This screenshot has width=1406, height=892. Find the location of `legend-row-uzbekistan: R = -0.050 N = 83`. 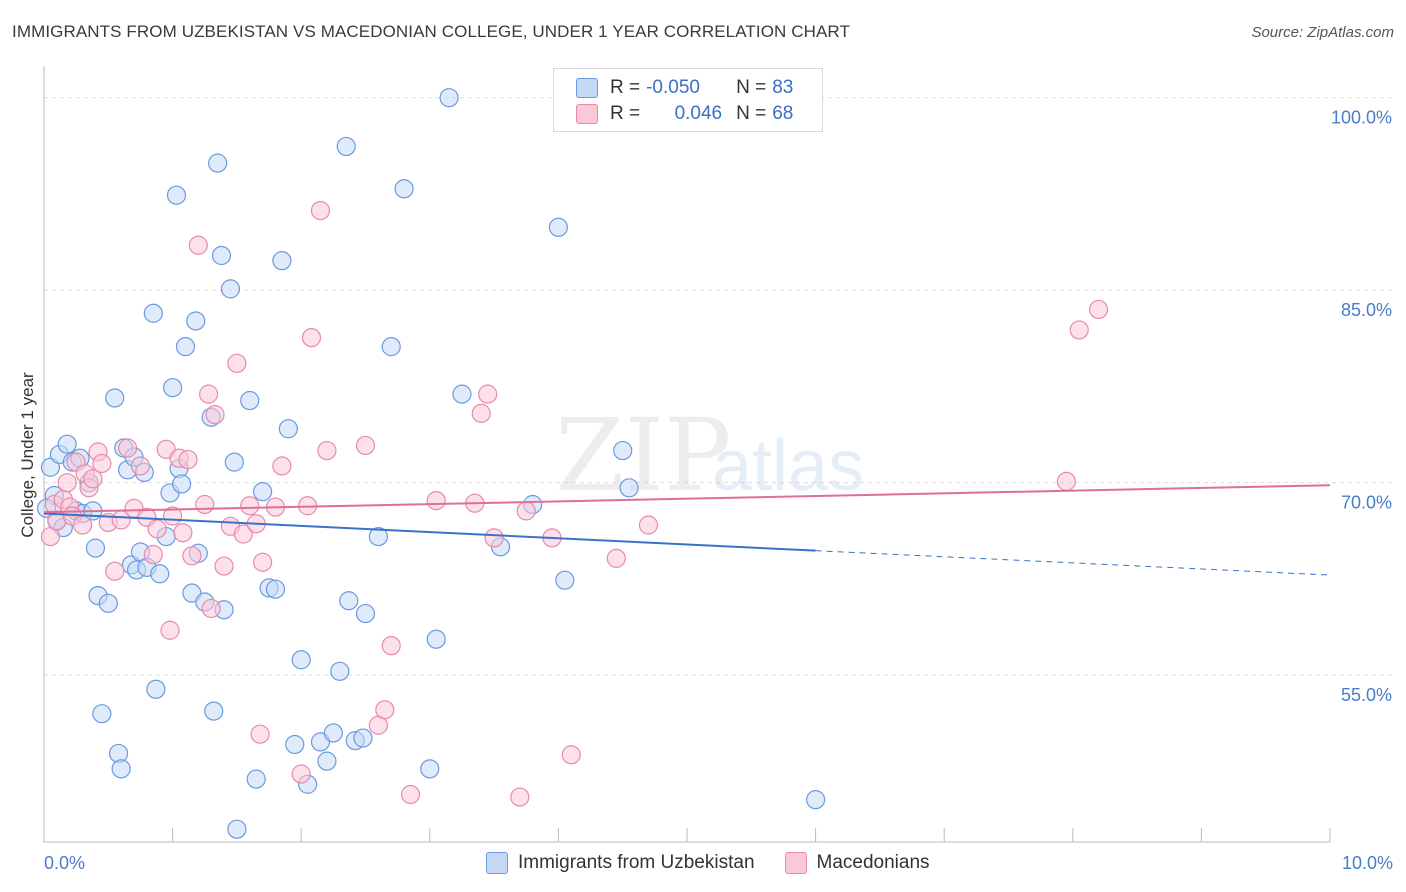

legend-row-uzbekistan: R = -0.050 N = 83 is located at coordinates (684, 88).